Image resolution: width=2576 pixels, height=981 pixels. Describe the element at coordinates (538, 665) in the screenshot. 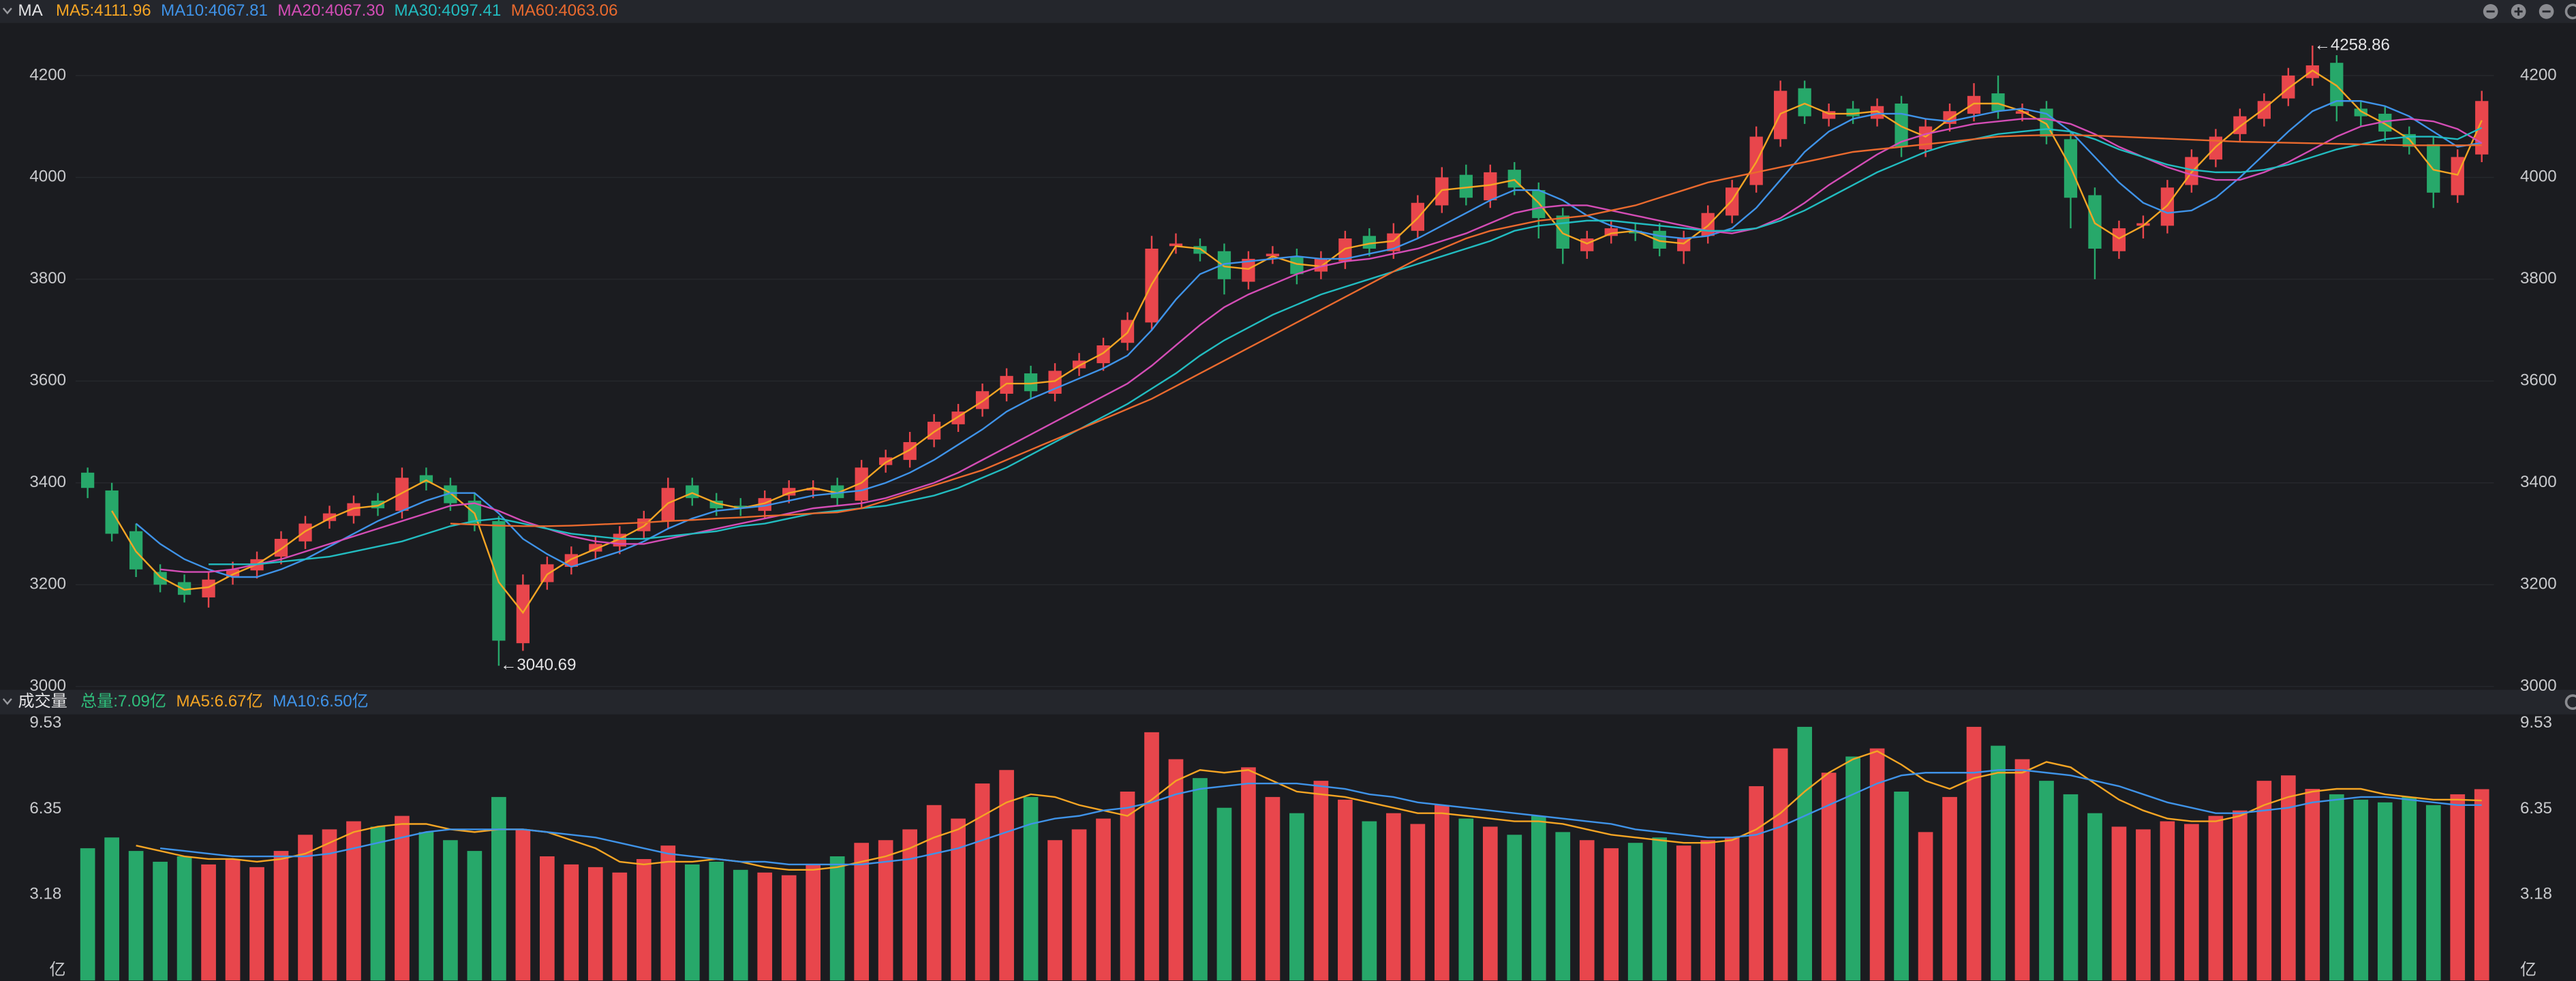

I see `min-annotation: ←3040.69` at that location.